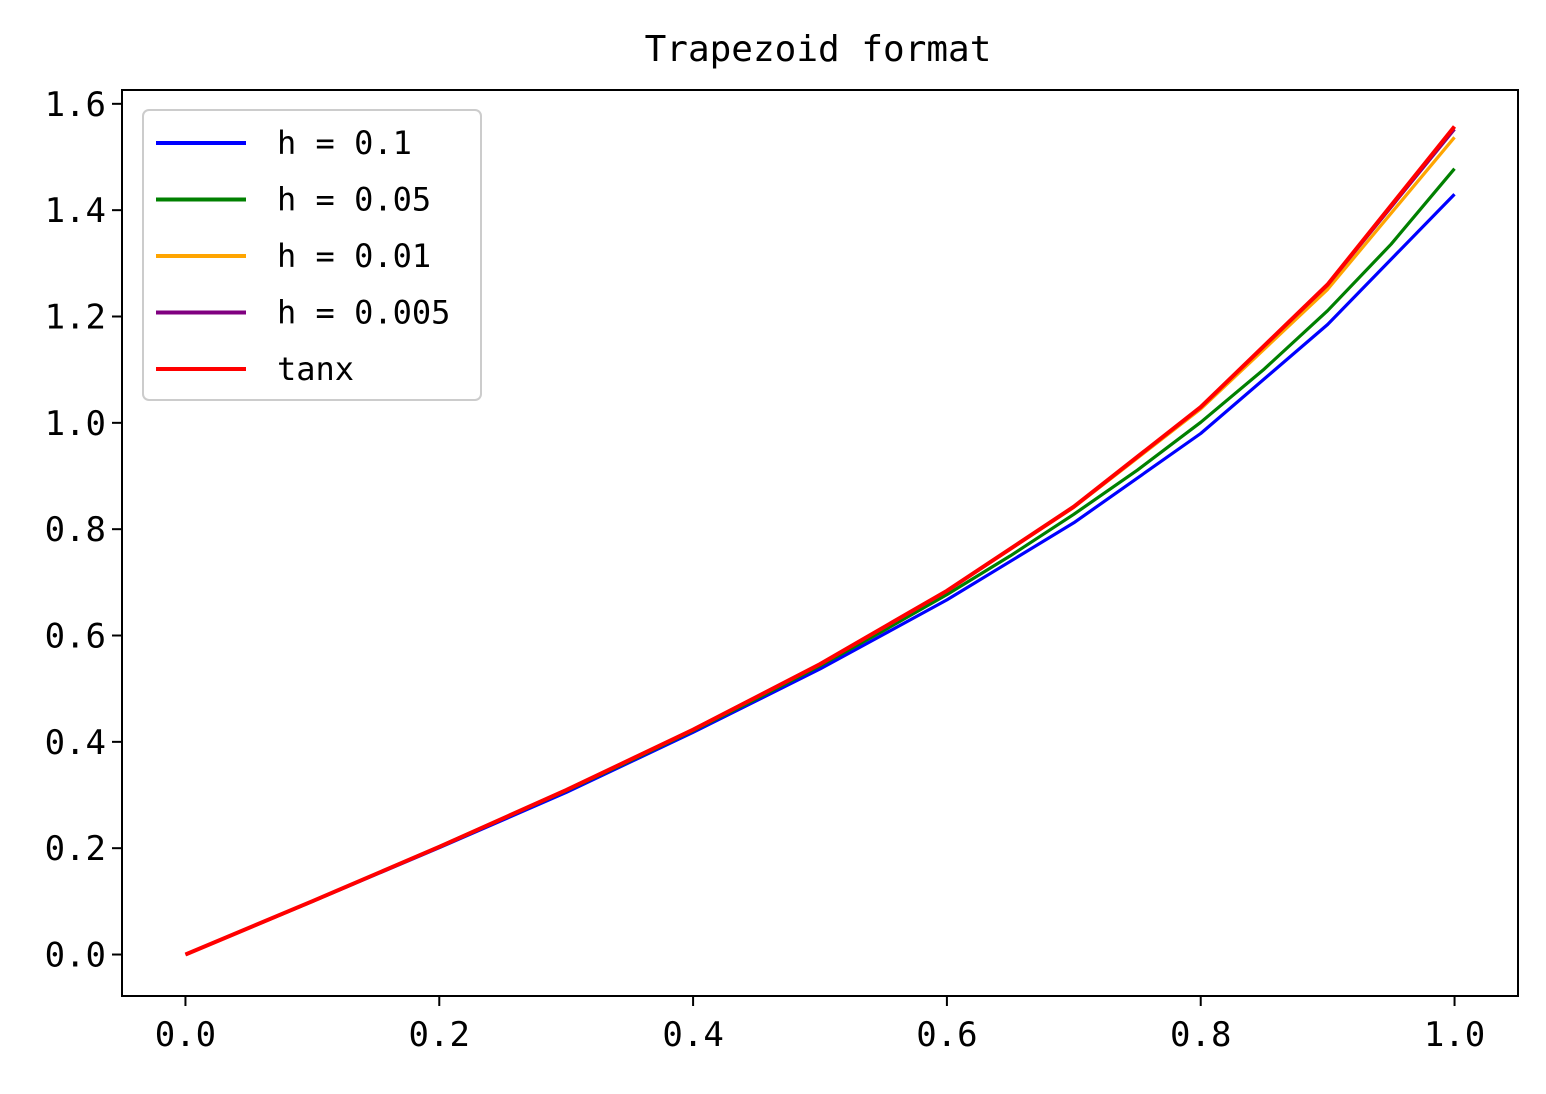  Describe the element at coordinates (185, 1035) in the screenshot. I see `x-tick-label: 0.0` at that location.